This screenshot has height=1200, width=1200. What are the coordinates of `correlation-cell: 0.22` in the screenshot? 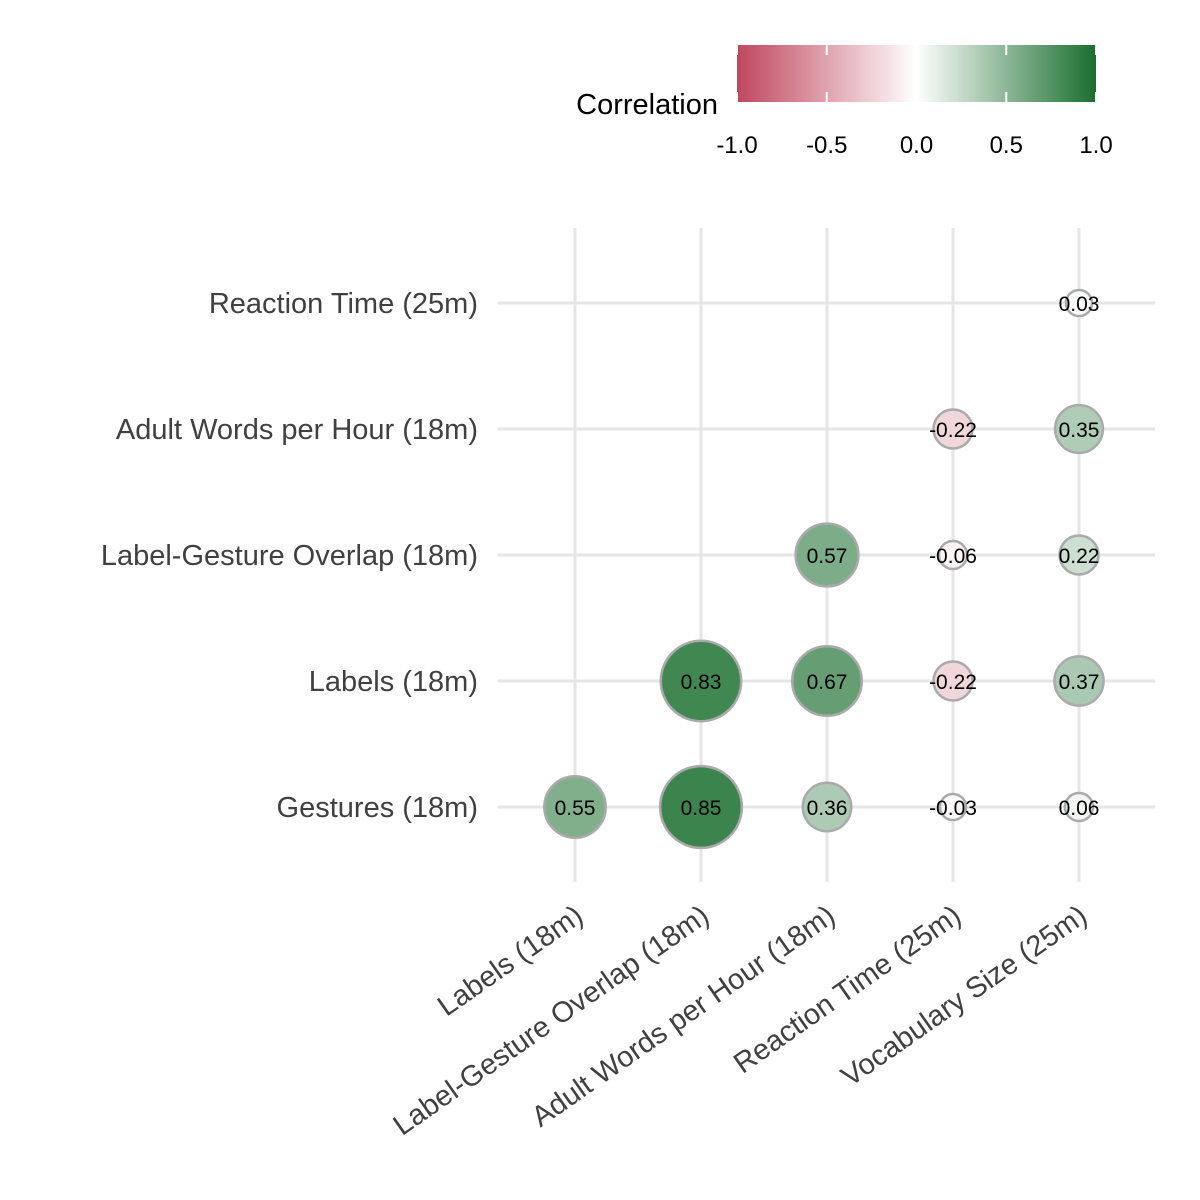 It's located at (1079, 555).